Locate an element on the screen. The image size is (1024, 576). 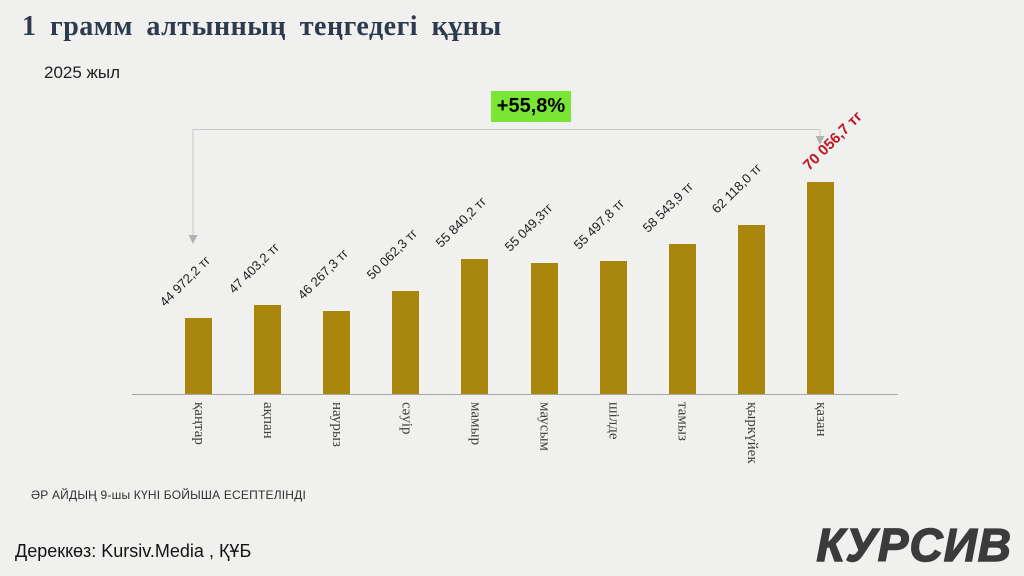
bar-сәуір is located at coordinates (406, 342).